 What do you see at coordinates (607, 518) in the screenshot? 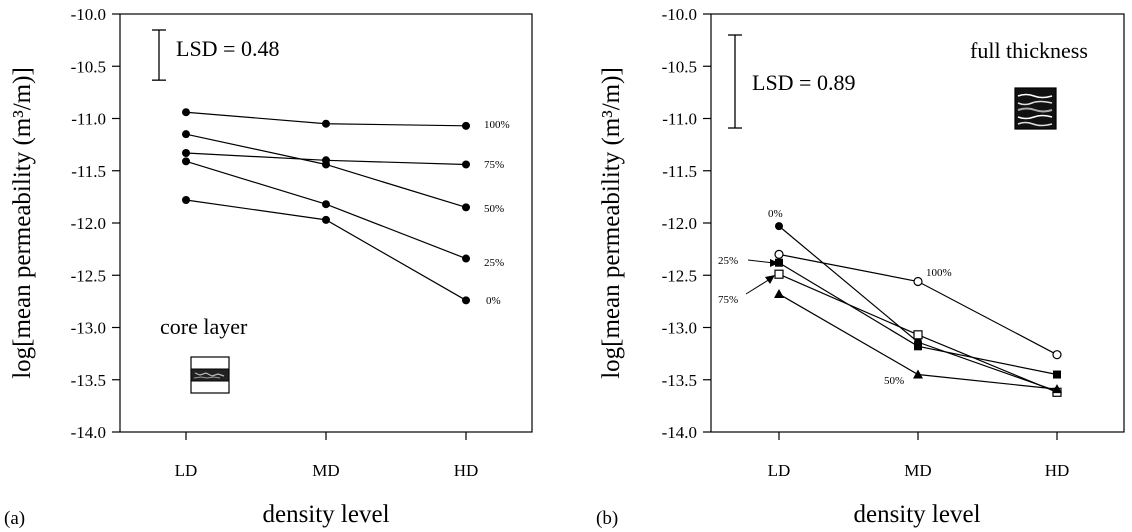
I see `panel-label-b: (b)` at bounding box center [607, 518].